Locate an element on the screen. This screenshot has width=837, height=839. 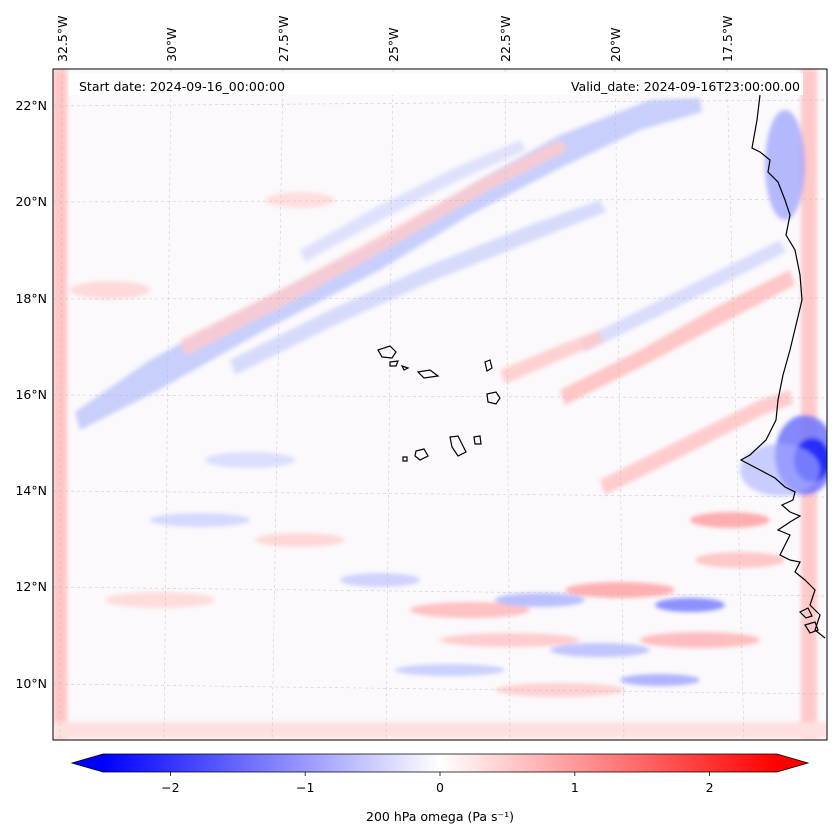
colorbar: −2 −1 0 1 2 200 hPa omega (Pa s⁻¹) is located at coordinates (440, 788).